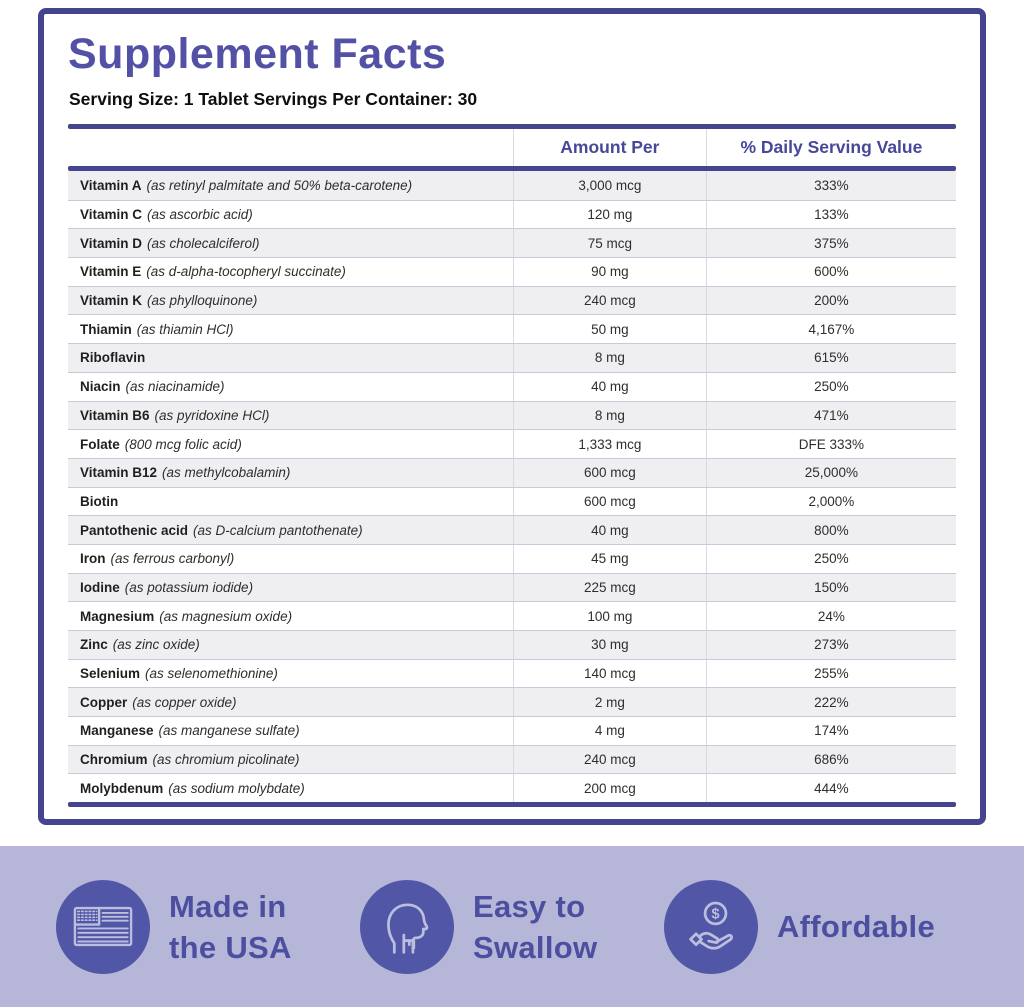 Image resolution: width=1024 pixels, height=1007 pixels. What do you see at coordinates (609, 147) in the screenshot?
I see `header-amount-column: Amount Per` at bounding box center [609, 147].